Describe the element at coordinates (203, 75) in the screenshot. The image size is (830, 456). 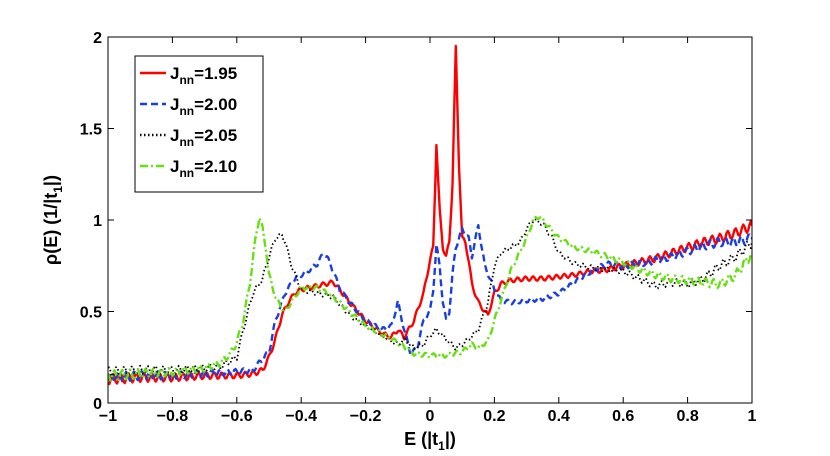
I see `legend-label-1: Jnn=1.95` at that location.